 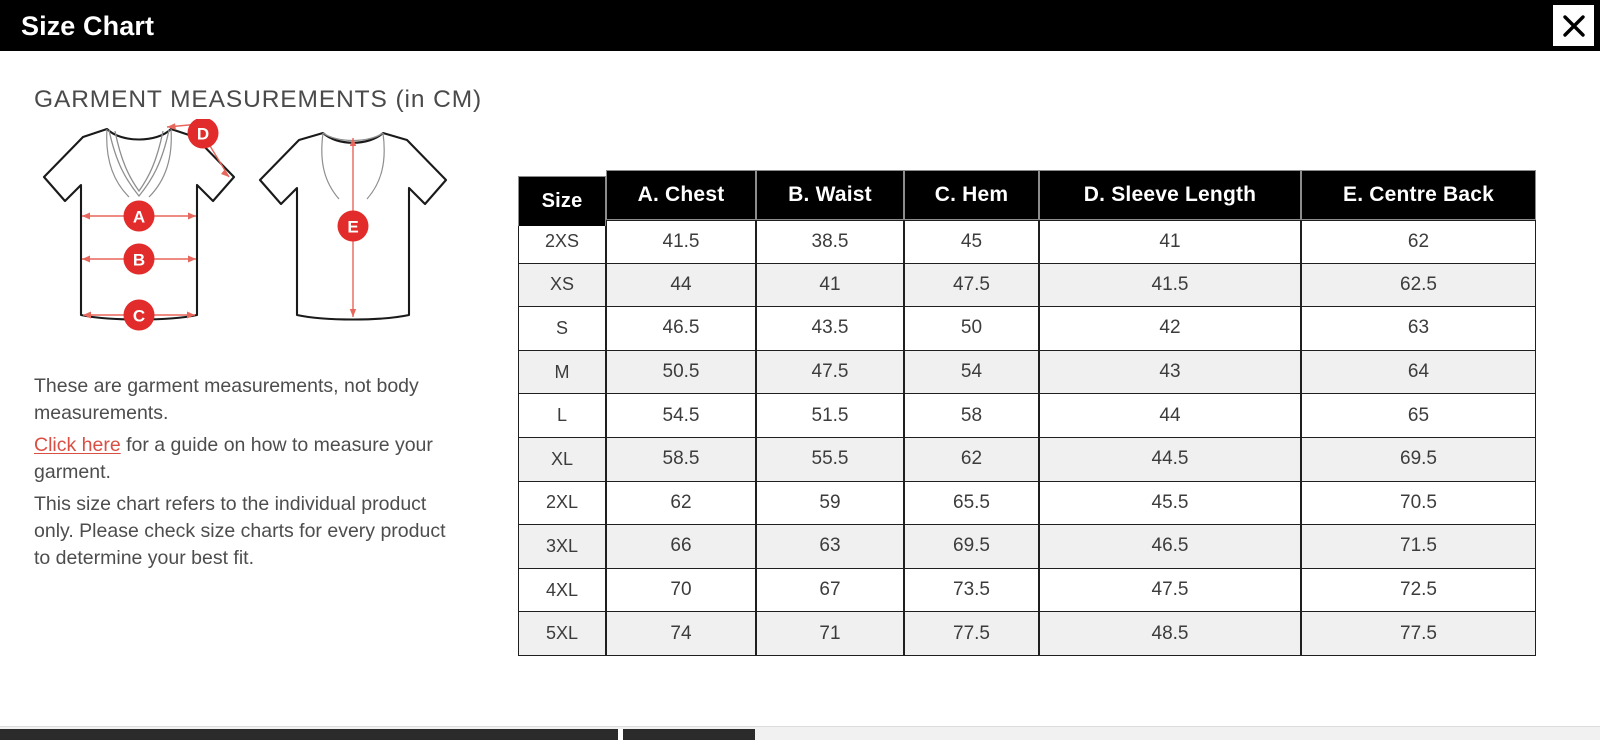 What do you see at coordinates (830, 372) in the screenshot?
I see `cell-waist: 47.5` at bounding box center [830, 372].